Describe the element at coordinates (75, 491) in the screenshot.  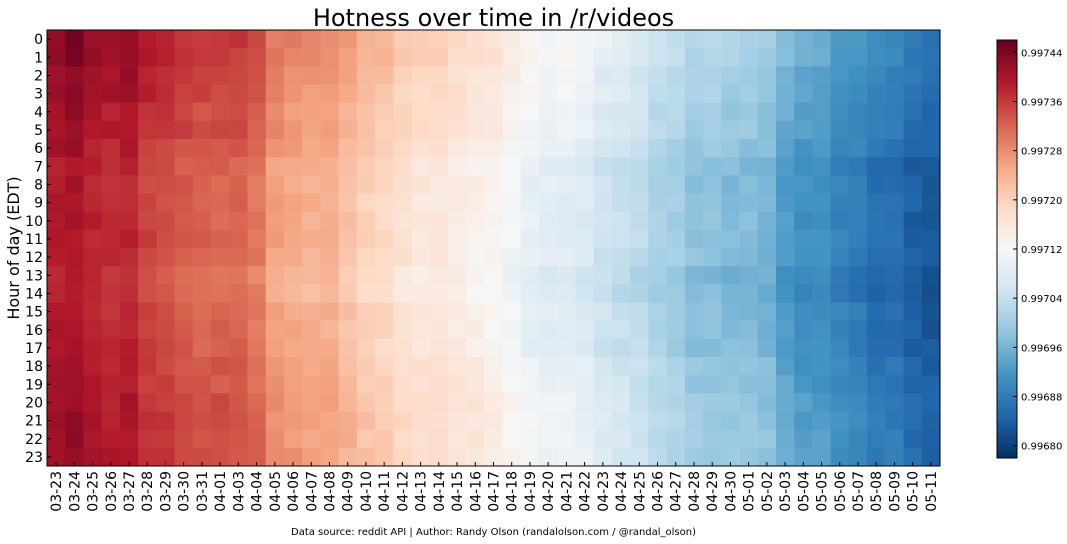
I see `x-tick-label: 03-24` at that location.